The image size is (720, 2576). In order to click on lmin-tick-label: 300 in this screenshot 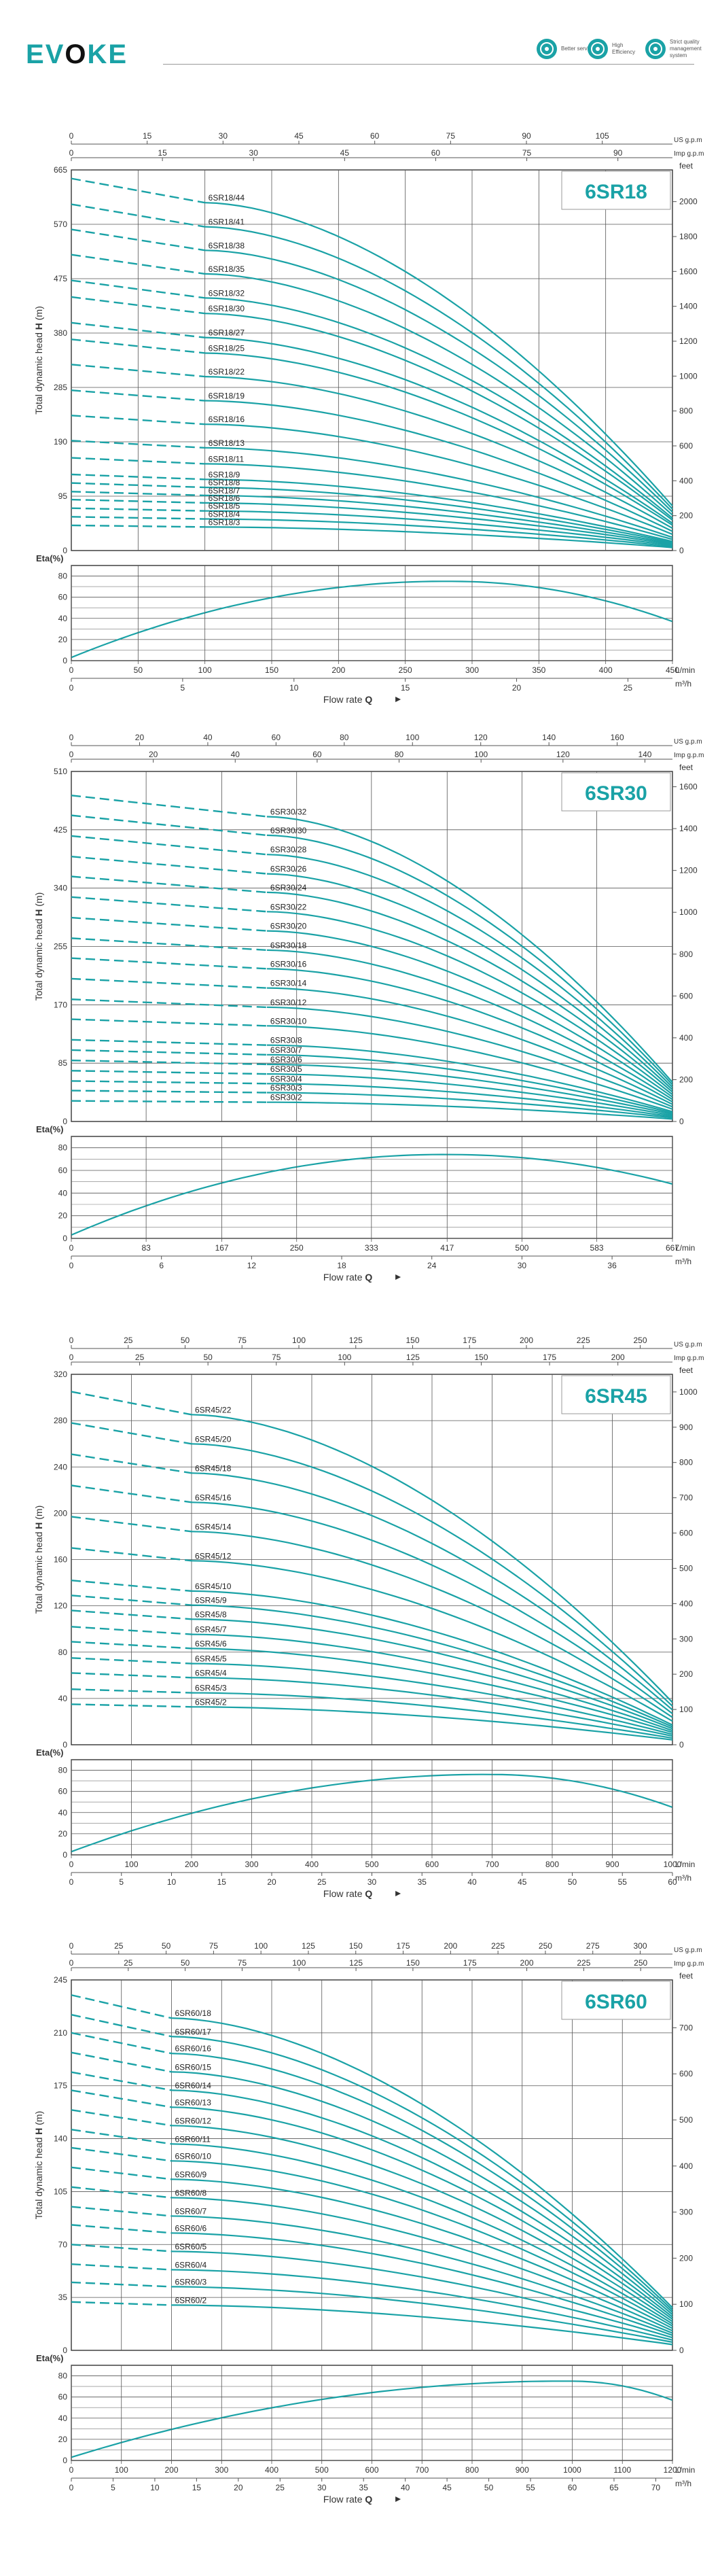, I will do `click(472, 670)`.